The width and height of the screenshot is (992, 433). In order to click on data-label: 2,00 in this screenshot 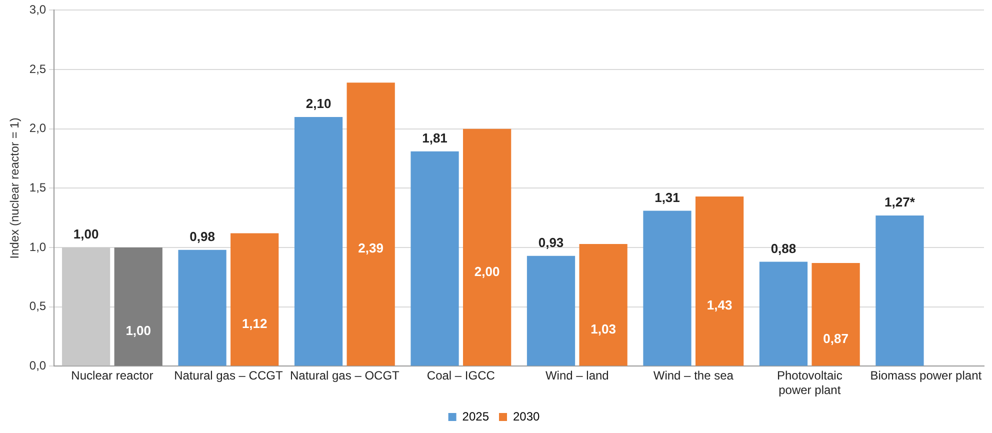, I will do `click(487, 271)`.